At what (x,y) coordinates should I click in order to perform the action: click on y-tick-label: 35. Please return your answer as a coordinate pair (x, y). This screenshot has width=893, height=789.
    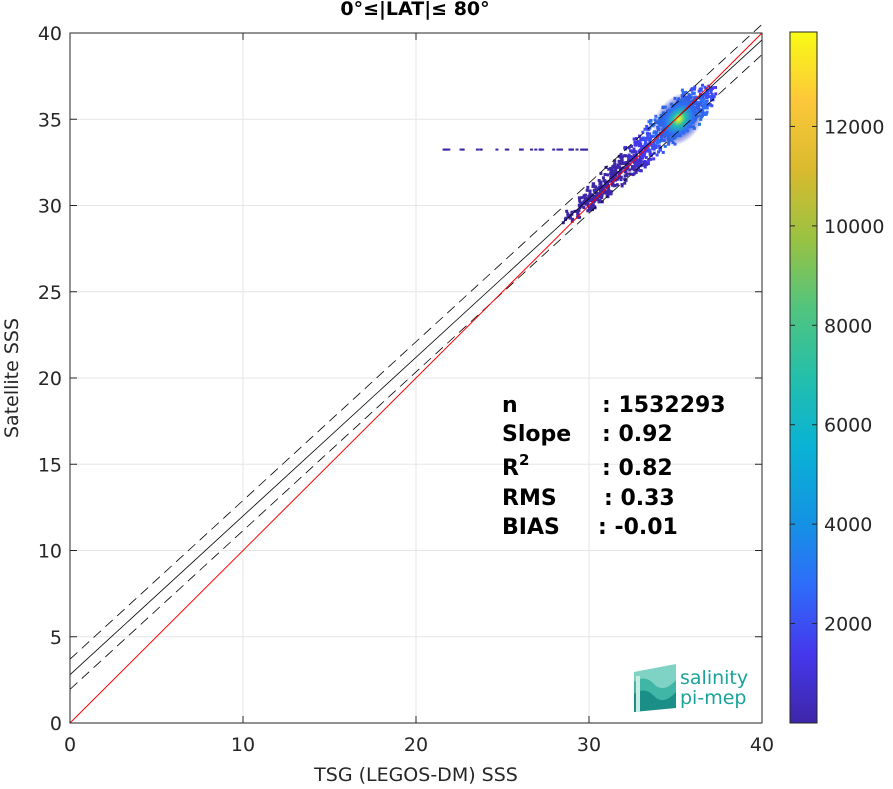
    Looking at the image, I should click on (50, 120).